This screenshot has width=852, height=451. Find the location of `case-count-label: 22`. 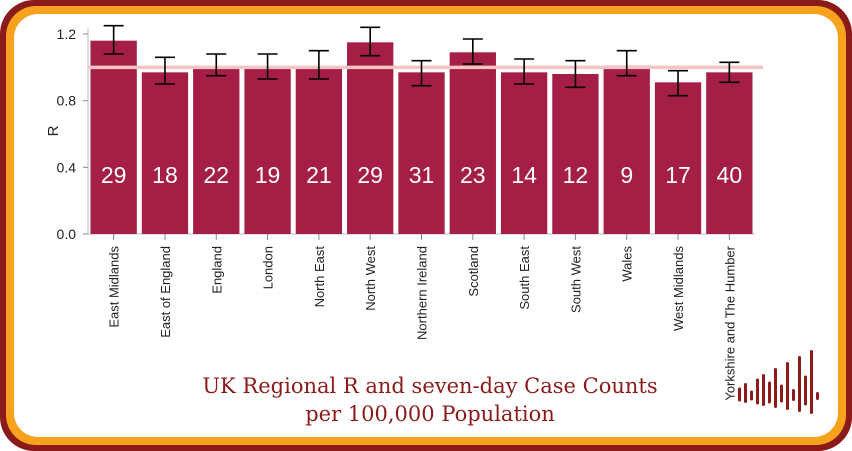

case-count-label: 22 is located at coordinates (216, 175).